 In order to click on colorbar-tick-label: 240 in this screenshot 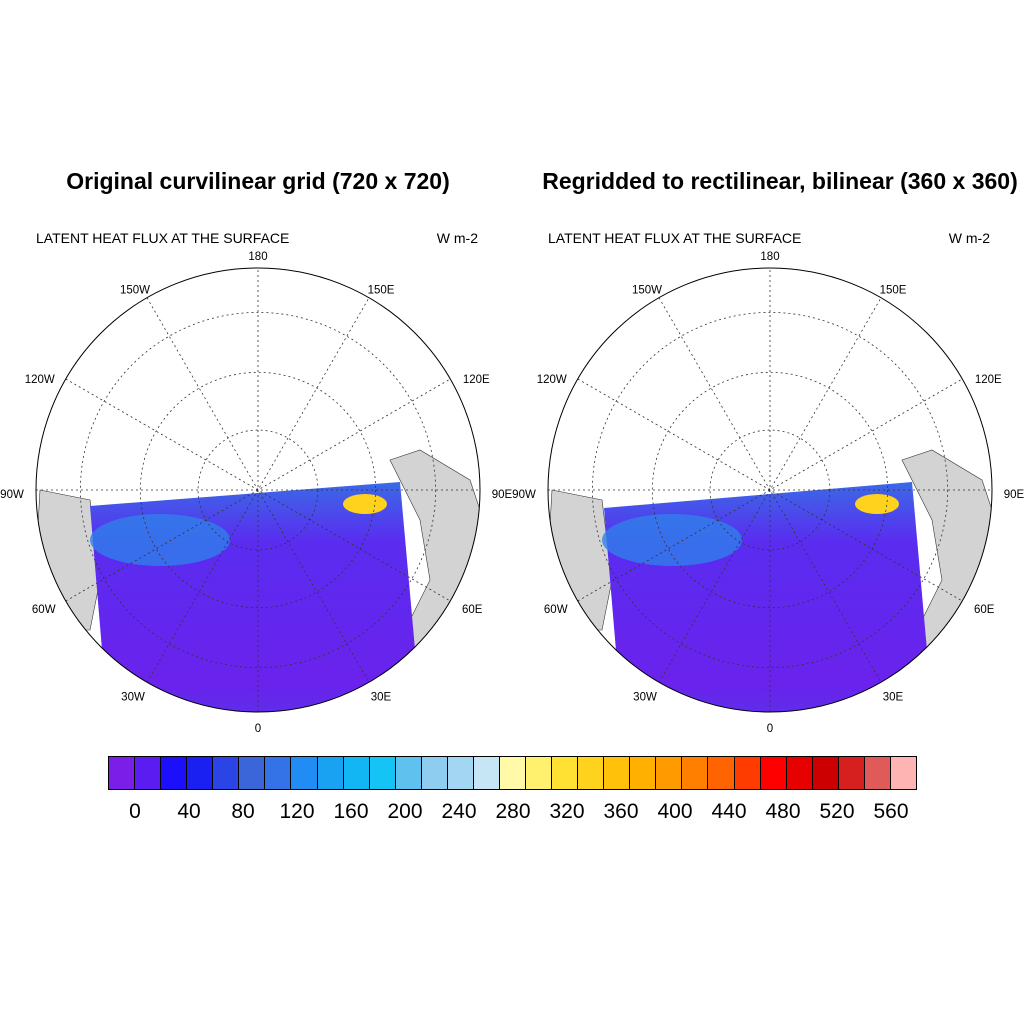, I will do `click(459, 811)`.